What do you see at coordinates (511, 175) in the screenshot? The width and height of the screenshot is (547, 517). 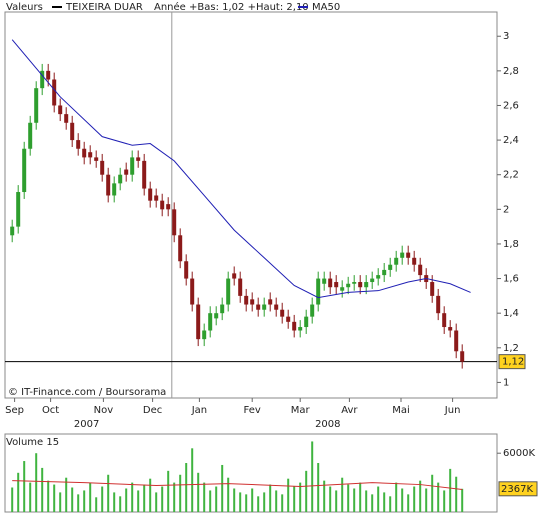 I see `y-tick-label: 2,2` at bounding box center [511, 175].